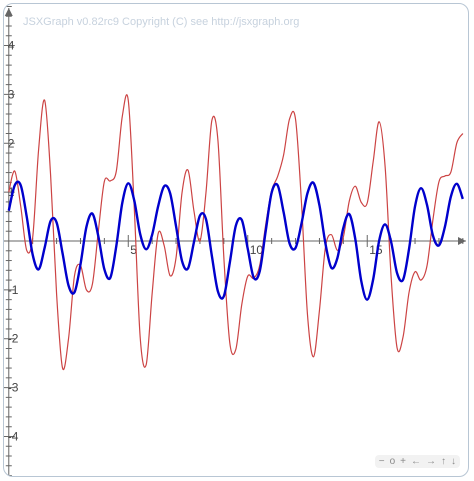  Describe the element at coordinates (13, 388) in the screenshot. I see `y-tick-label: -3` at that location.